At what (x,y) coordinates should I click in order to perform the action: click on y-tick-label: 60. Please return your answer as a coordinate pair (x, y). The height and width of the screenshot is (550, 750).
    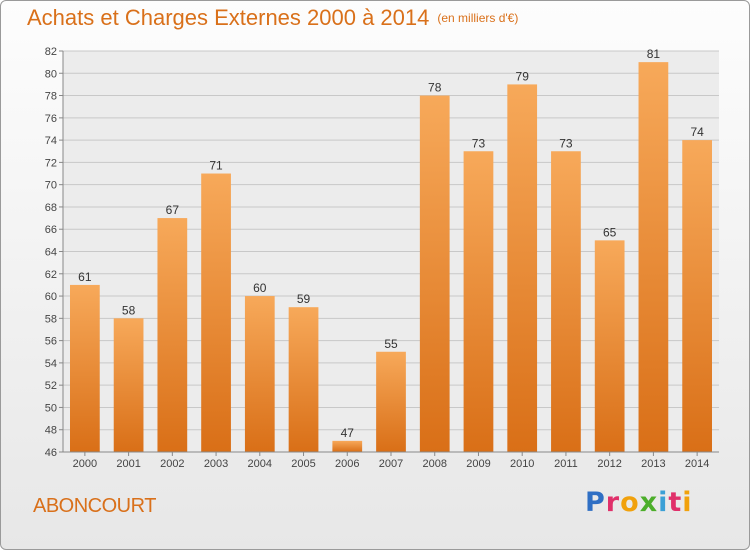
    Looking at the image, I should click on (51, 297).